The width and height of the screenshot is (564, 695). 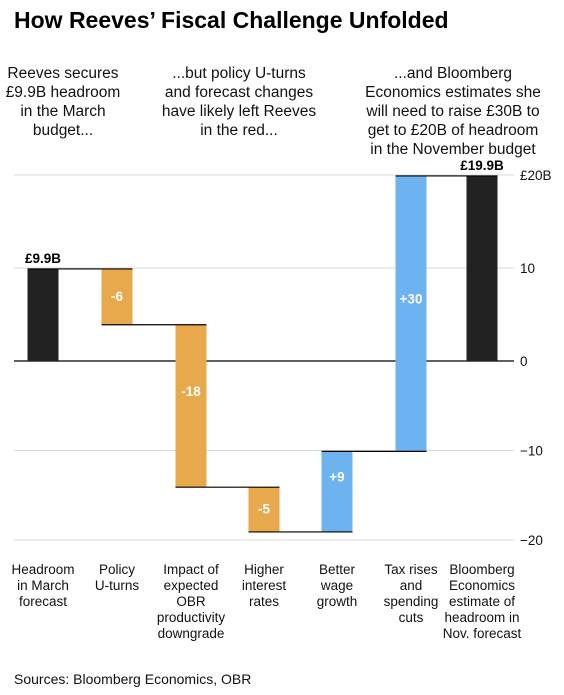 I want to click on y-tick-label: −10, so click(x=531, y=451).